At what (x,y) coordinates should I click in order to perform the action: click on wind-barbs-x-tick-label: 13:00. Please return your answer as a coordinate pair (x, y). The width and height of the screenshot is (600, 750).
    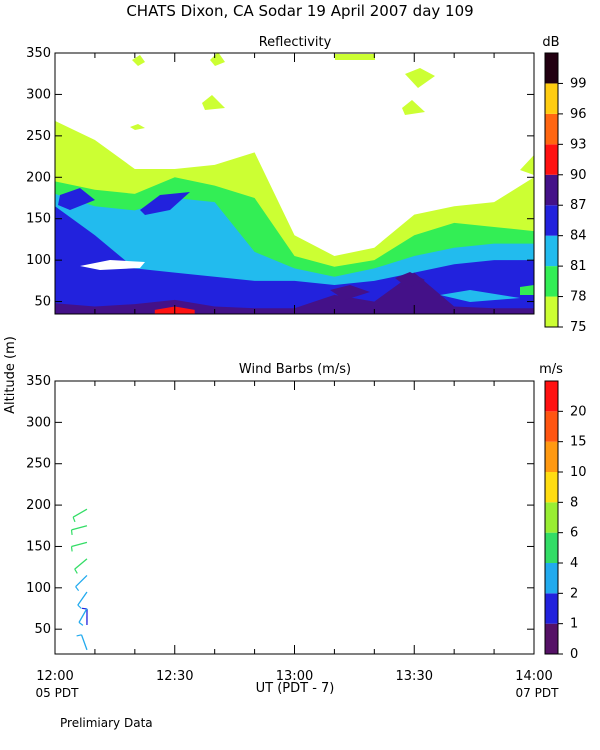
    Looking at the image, I should click on (294, 676).